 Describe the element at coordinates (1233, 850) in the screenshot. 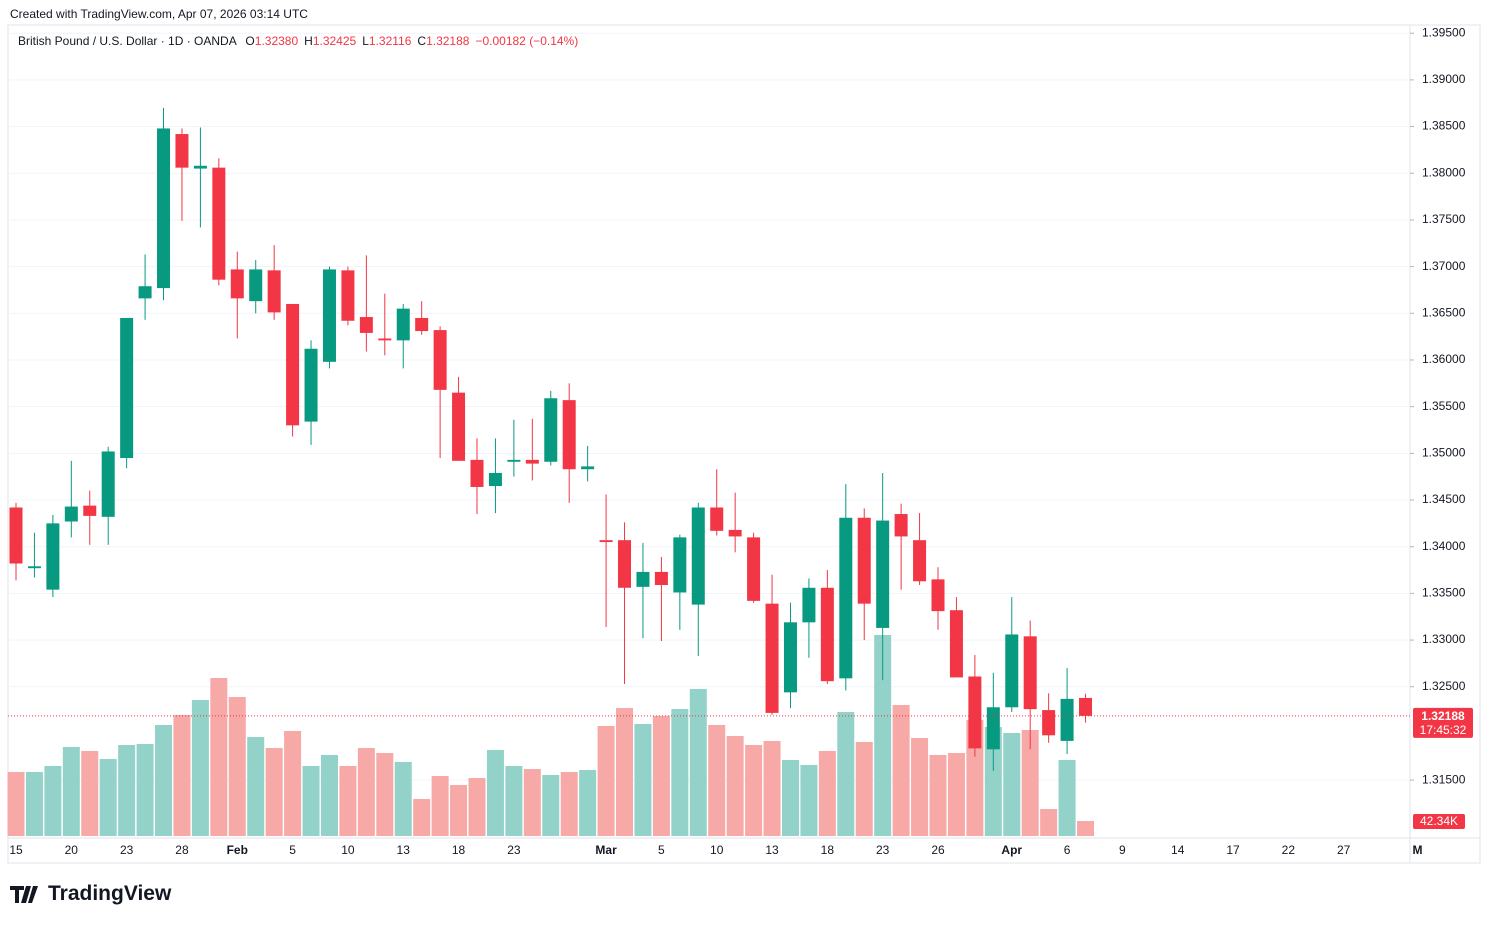

I see `x-tick-label: 17` at that location.